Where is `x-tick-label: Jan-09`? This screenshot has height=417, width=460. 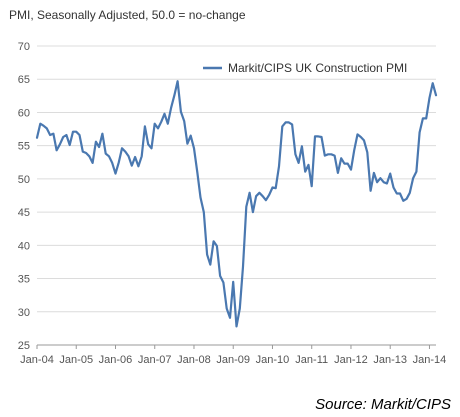 x-tick-label: Jan-09 is located at coordinates (233, 360).